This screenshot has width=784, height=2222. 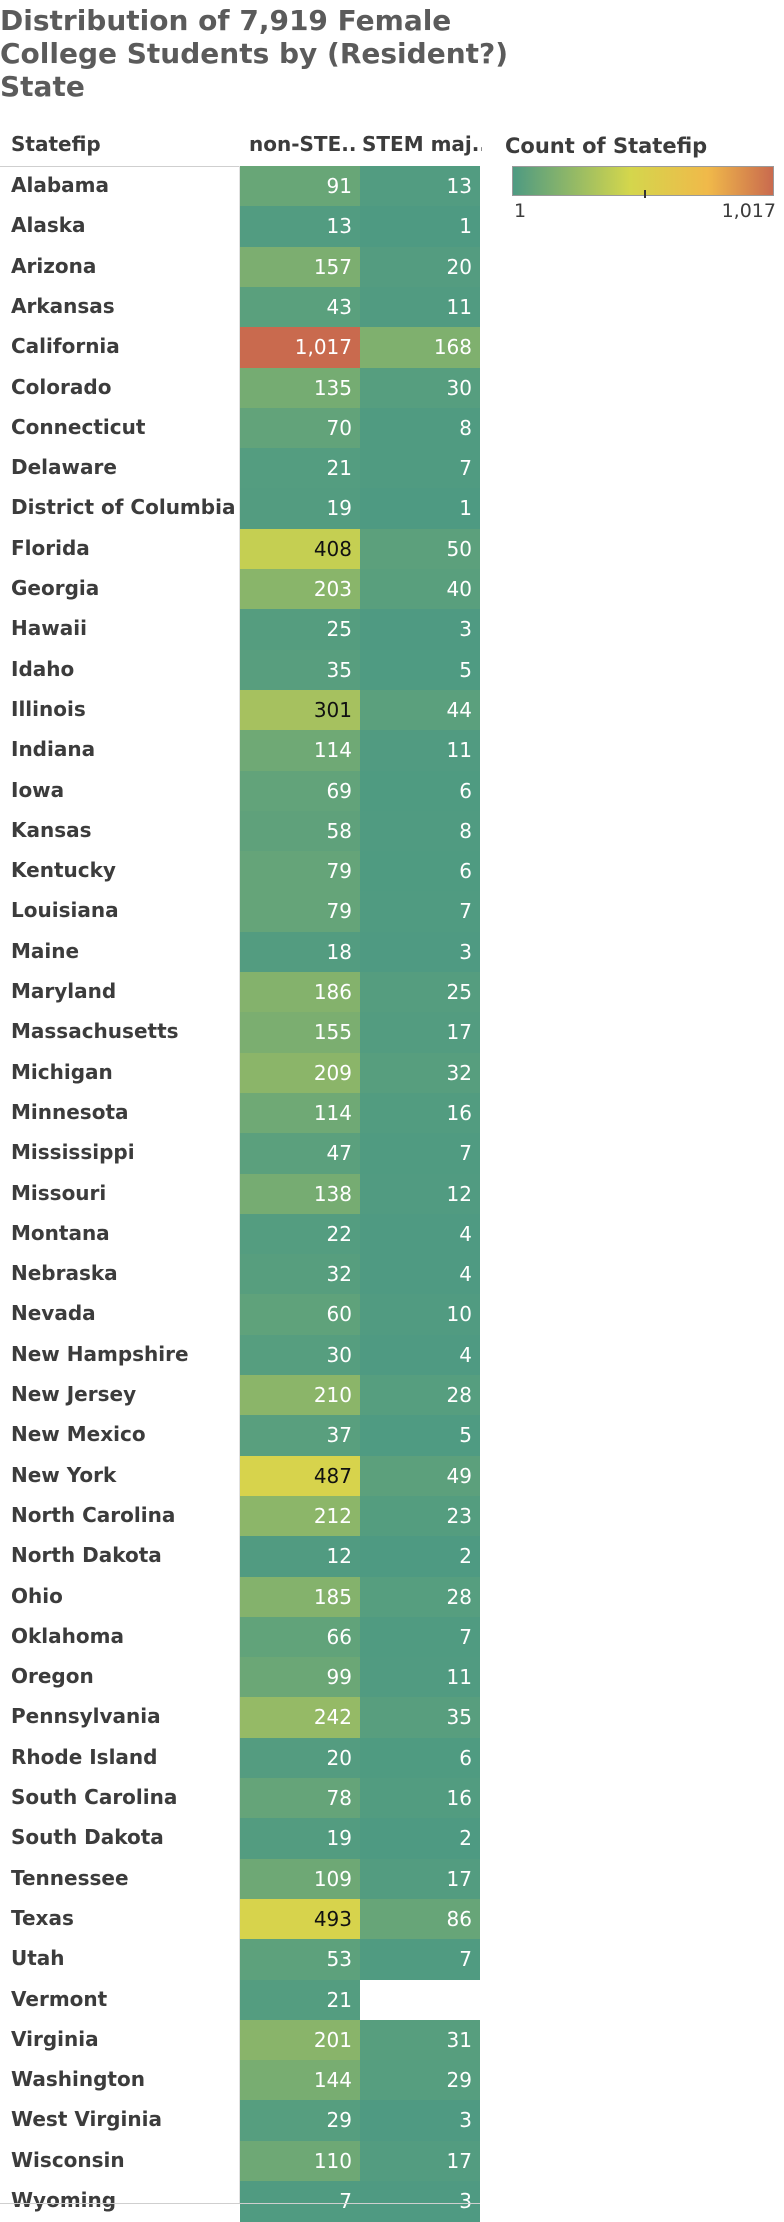 I want to click on cell-non-stem: 43, so click(x=300, y=307).